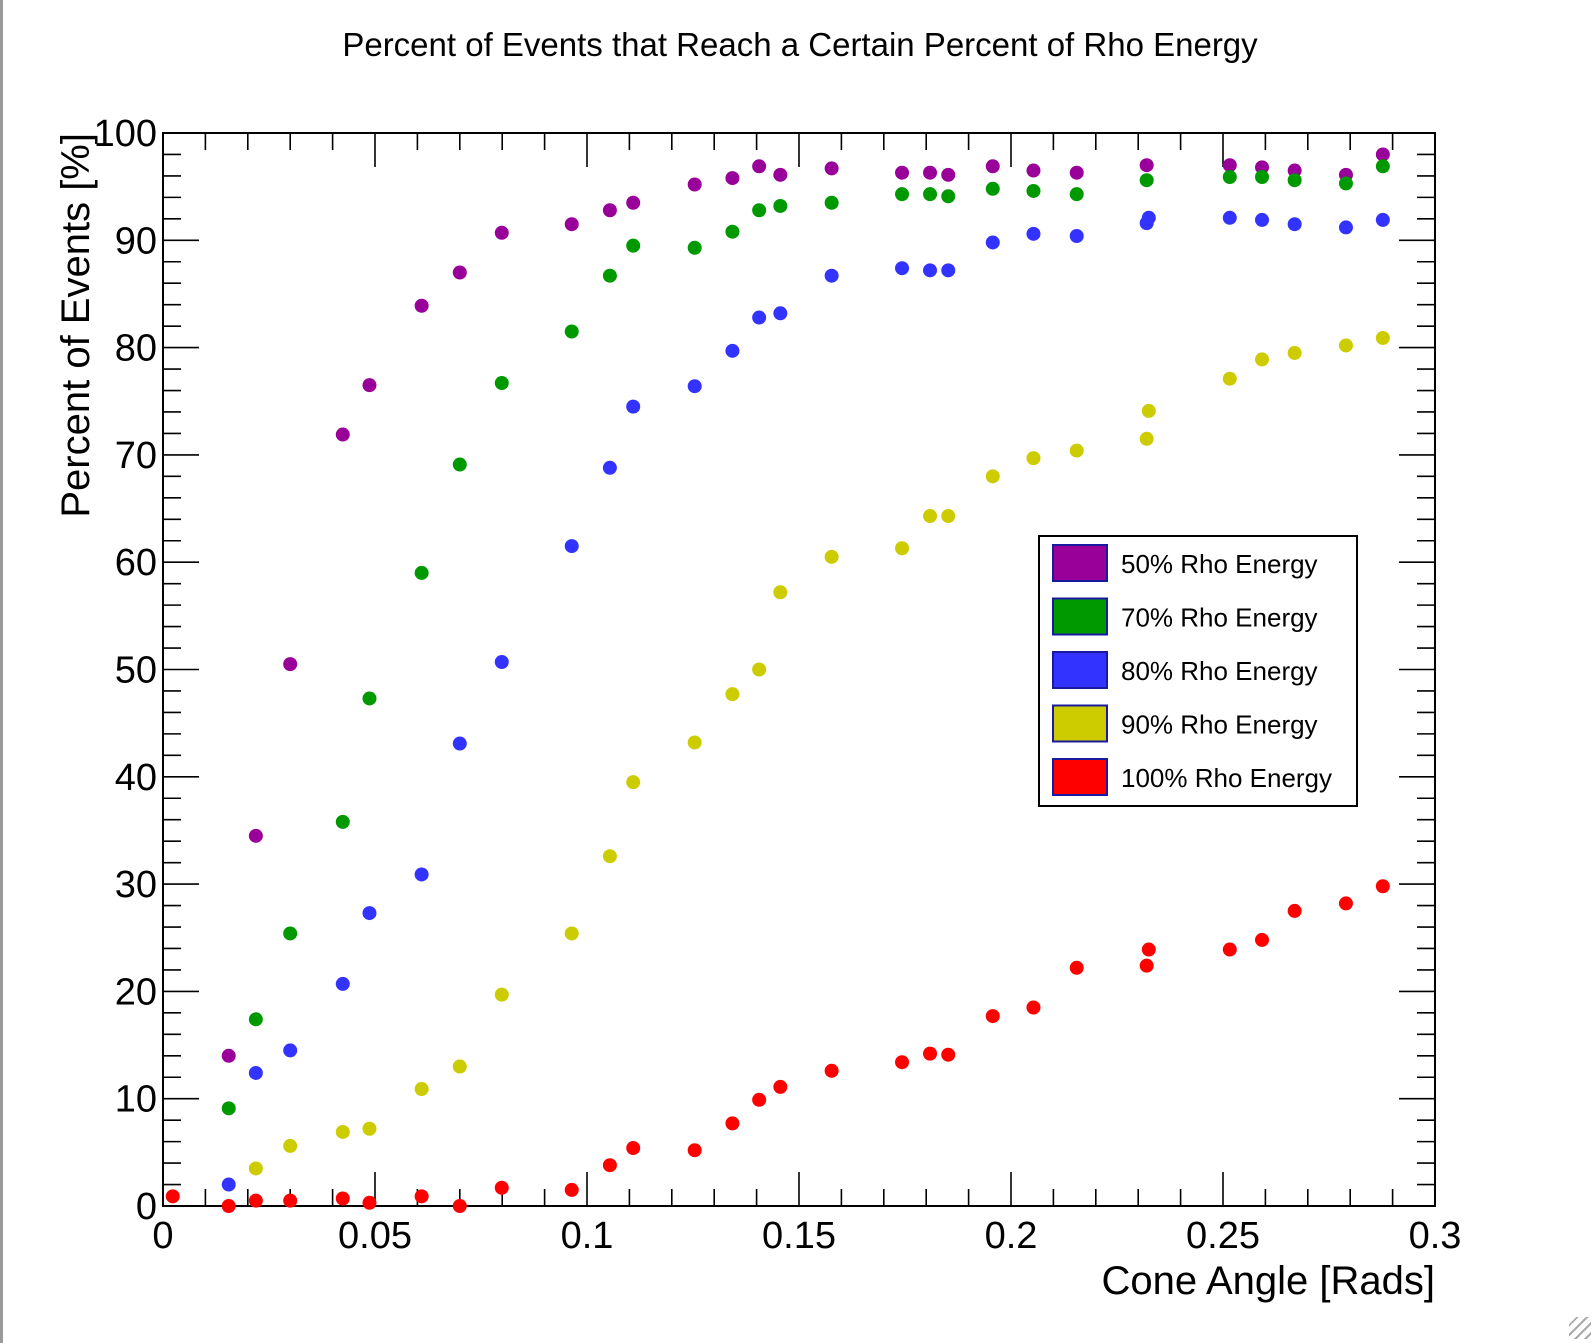  I want to click on x-tick-label: 0.1, so click(587, 1236).